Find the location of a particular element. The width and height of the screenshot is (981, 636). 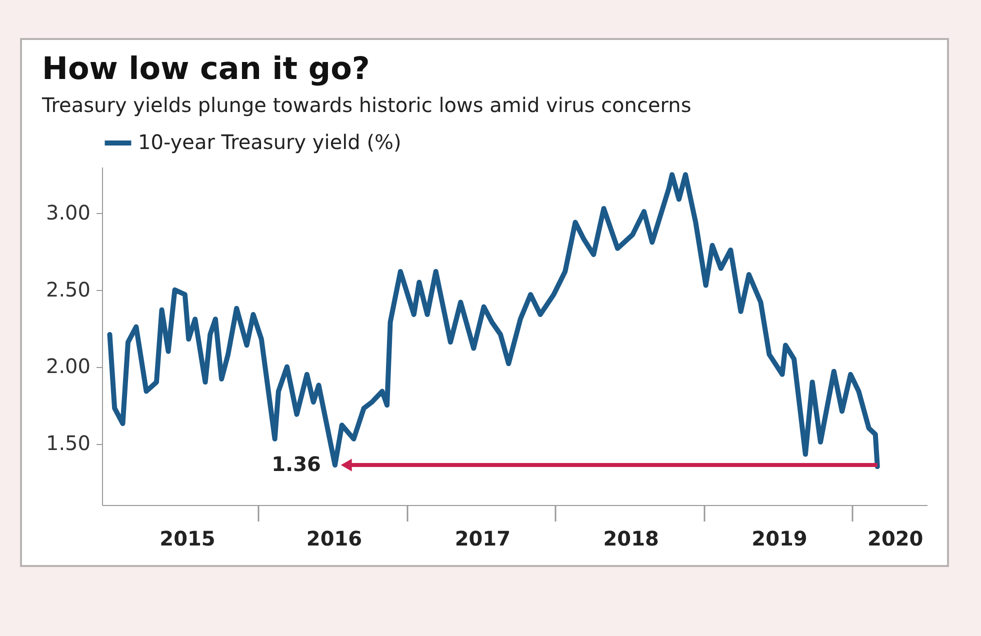

y-tick-label: 2.00 is located at coordinates (68, 366).